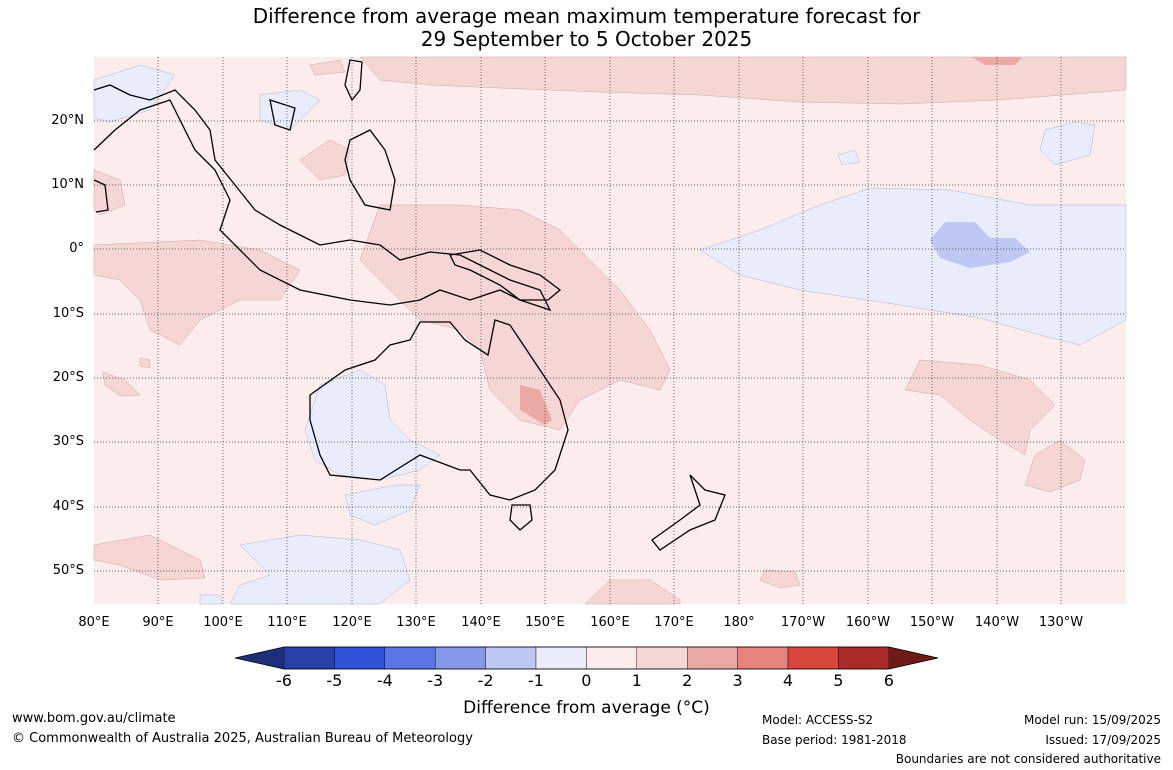 Image resolution: width=1173 pixels, height=770 pixels. What do you see at coordinates (68, 441) in the screenshot?
I see `lat-label-30s: 30°S` at bounding box center [68, 441].